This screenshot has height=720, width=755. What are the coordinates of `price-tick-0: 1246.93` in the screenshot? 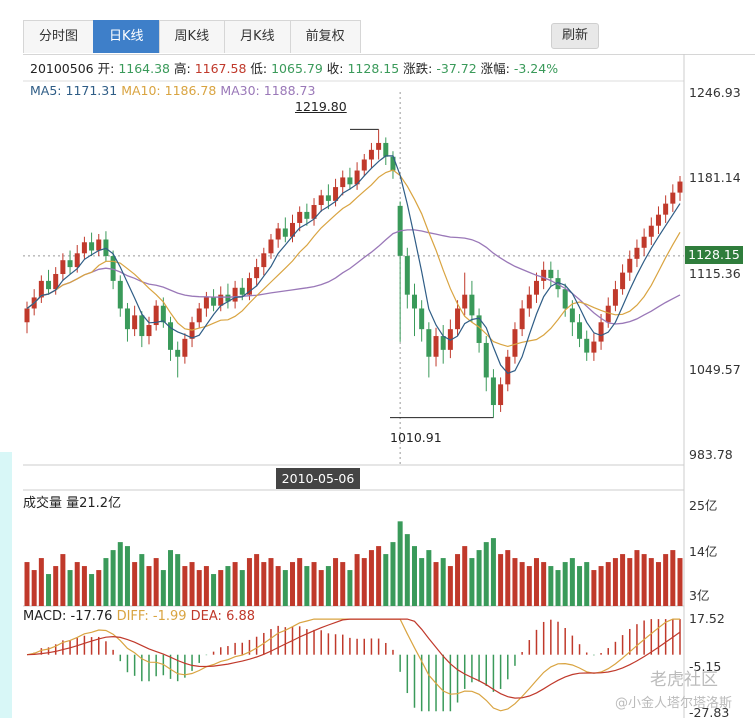 It's located at (715, 92).